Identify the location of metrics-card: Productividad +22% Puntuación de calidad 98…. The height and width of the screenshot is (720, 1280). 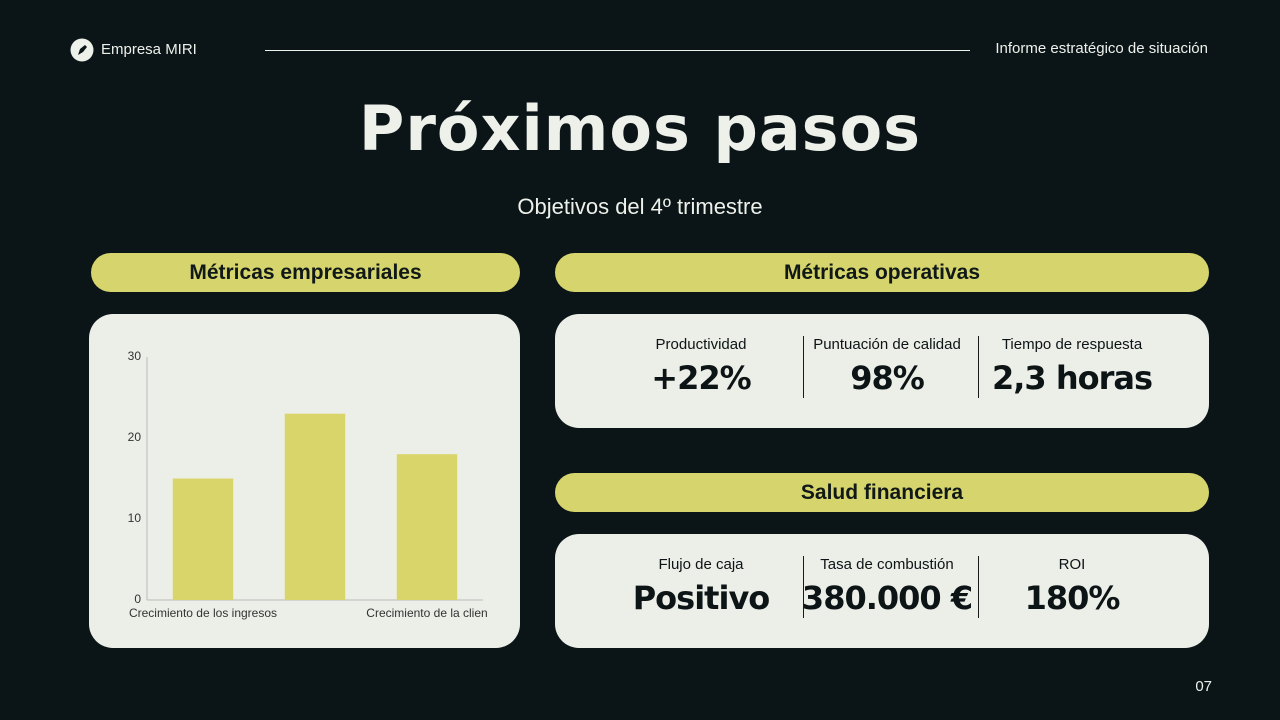
(882, 371).